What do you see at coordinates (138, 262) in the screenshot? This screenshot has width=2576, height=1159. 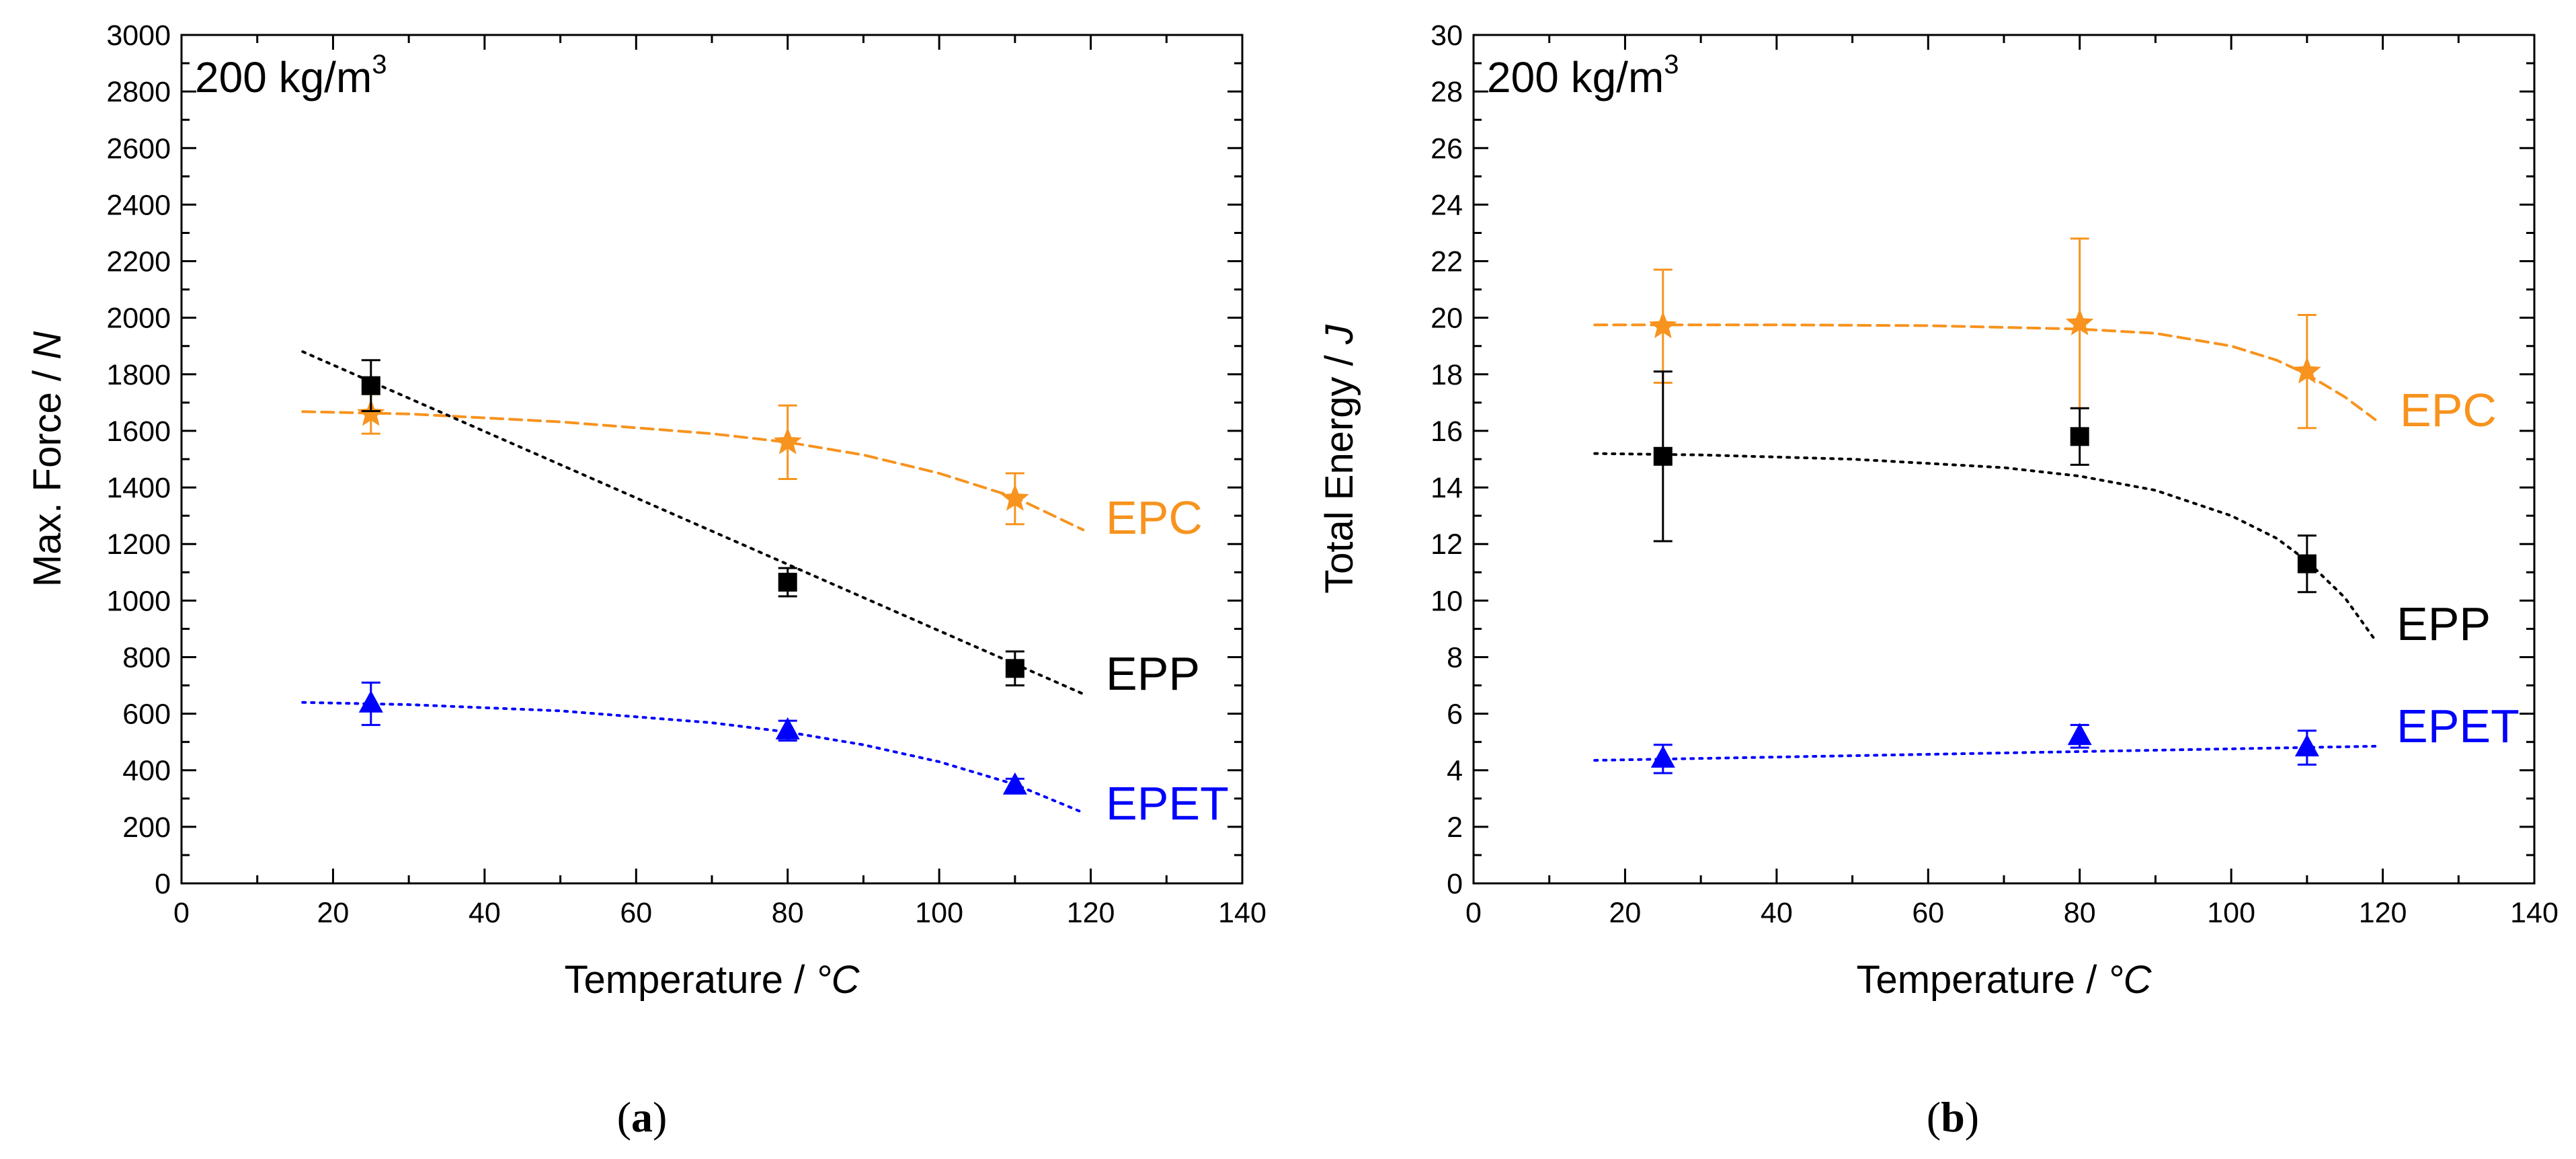 I see `y-tick-label: 2200` at bounding box center [138, 262].